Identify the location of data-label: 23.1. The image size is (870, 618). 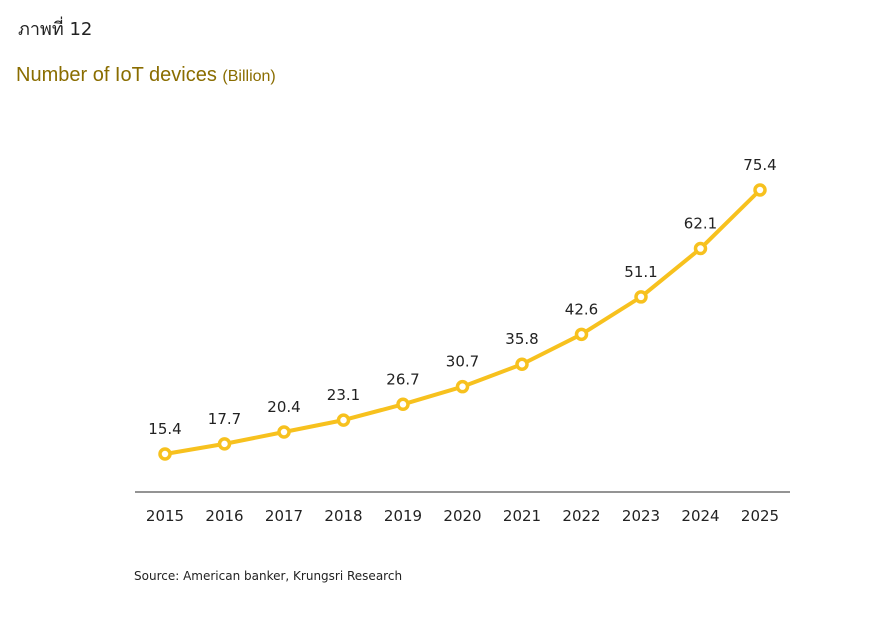
(343, 395).